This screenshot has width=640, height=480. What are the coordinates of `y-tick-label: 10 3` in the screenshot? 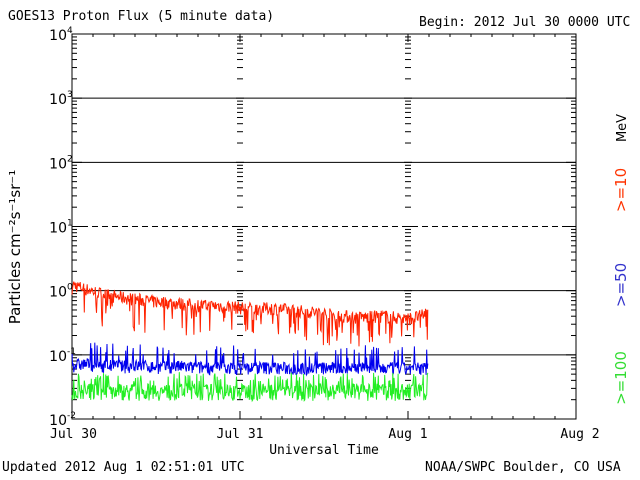 It's located at (61, 99).